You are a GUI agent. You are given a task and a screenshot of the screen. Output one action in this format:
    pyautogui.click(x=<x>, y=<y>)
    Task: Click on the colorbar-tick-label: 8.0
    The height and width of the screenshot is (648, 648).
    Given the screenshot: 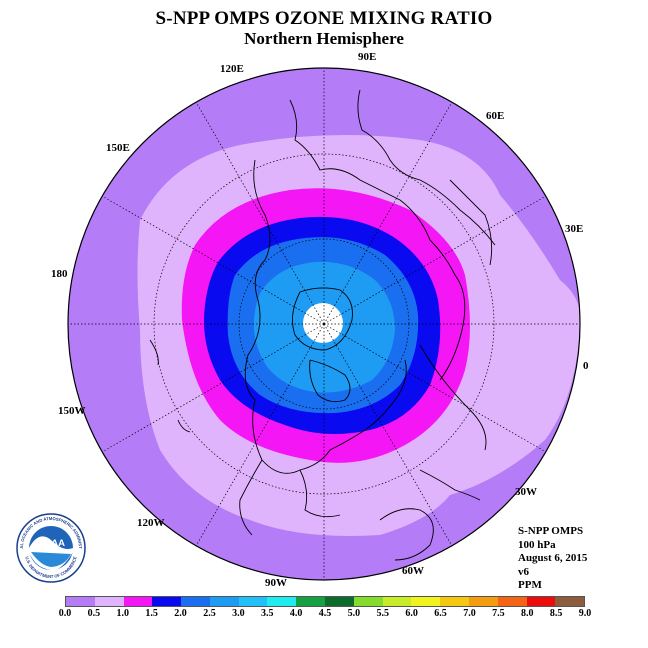 What is the action you would take?
    pyautogui.click(x=527, y=613)
    